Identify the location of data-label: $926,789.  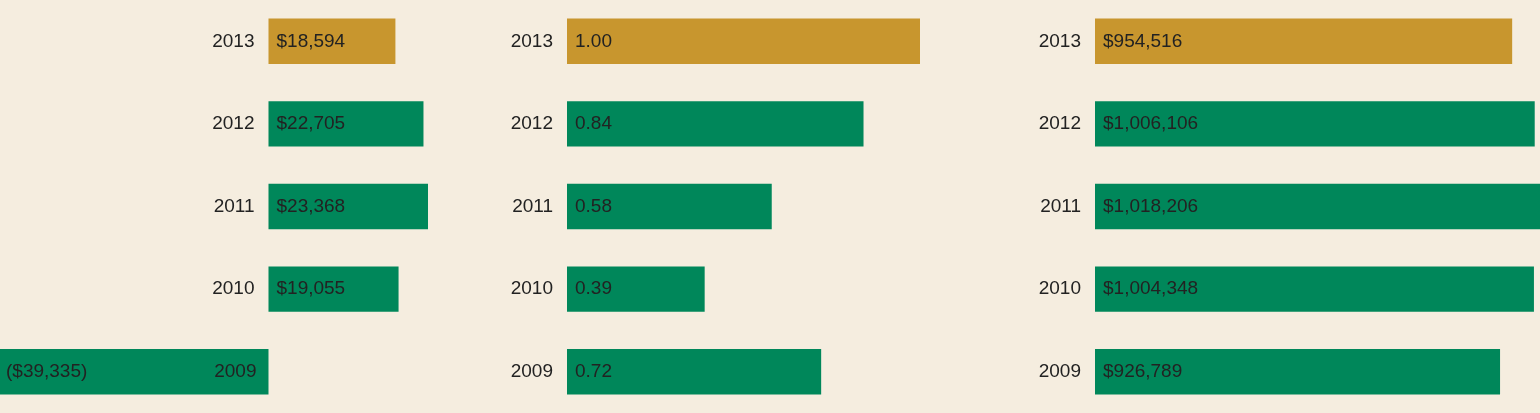
(1143, 370).